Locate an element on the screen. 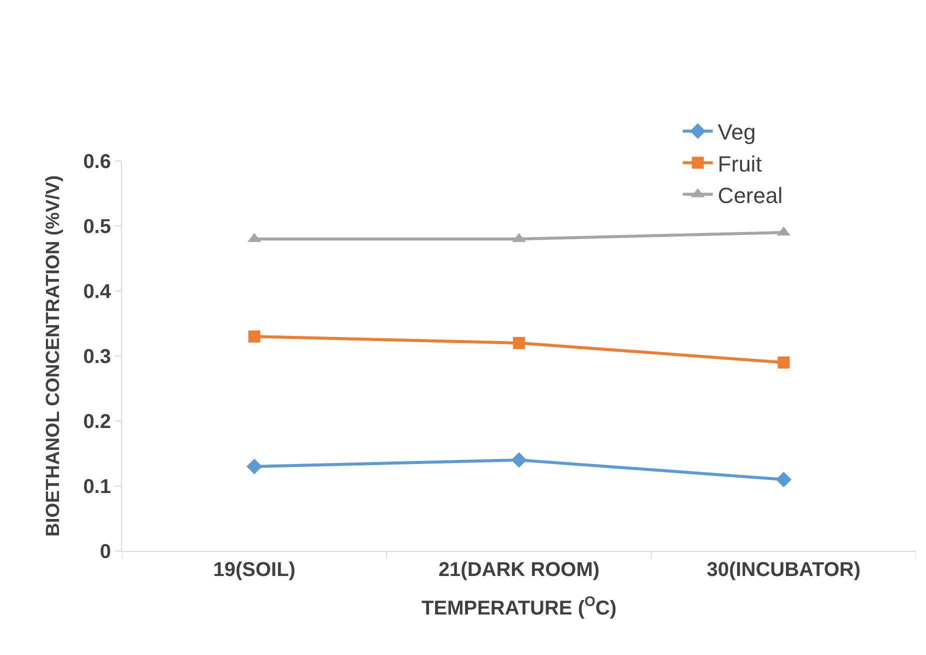 The height and width of the screenshot is (655, 926). y-tick-label: 0.6 is located at coordinates (97, 162).